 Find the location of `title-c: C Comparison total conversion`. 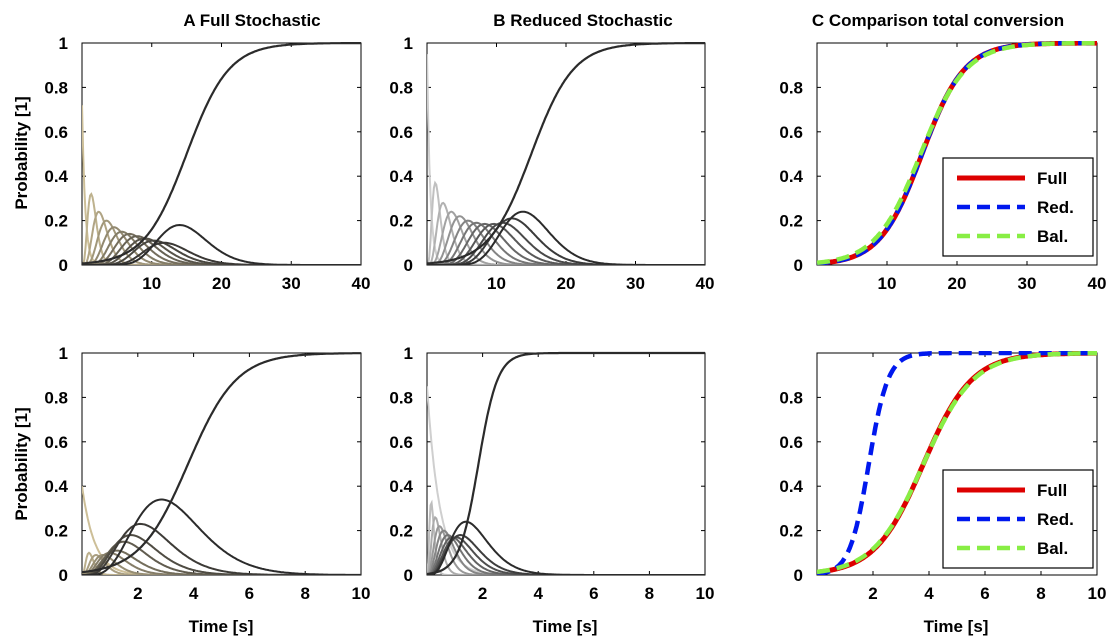

title-c: C Comparison total conversion is located at coordinates (938, 20).